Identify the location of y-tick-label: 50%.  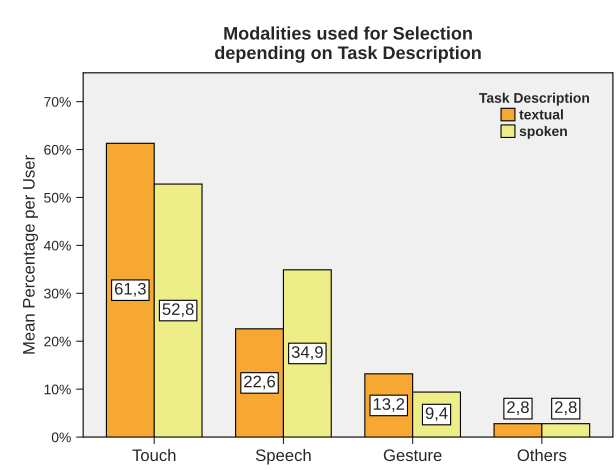
(57, 197).